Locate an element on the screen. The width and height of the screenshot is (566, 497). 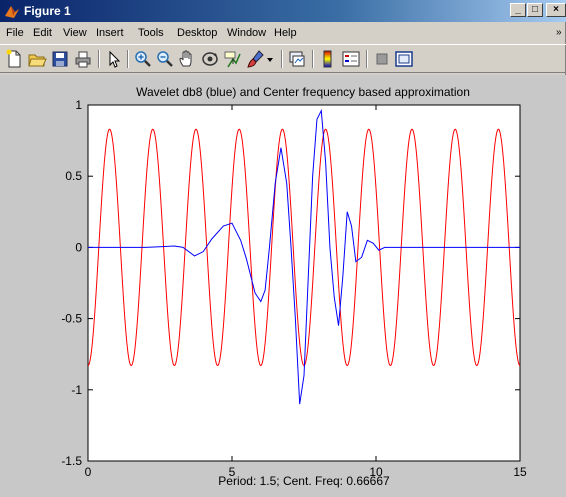
menu-desktop: Desktop is located at coordinates (197, 33).